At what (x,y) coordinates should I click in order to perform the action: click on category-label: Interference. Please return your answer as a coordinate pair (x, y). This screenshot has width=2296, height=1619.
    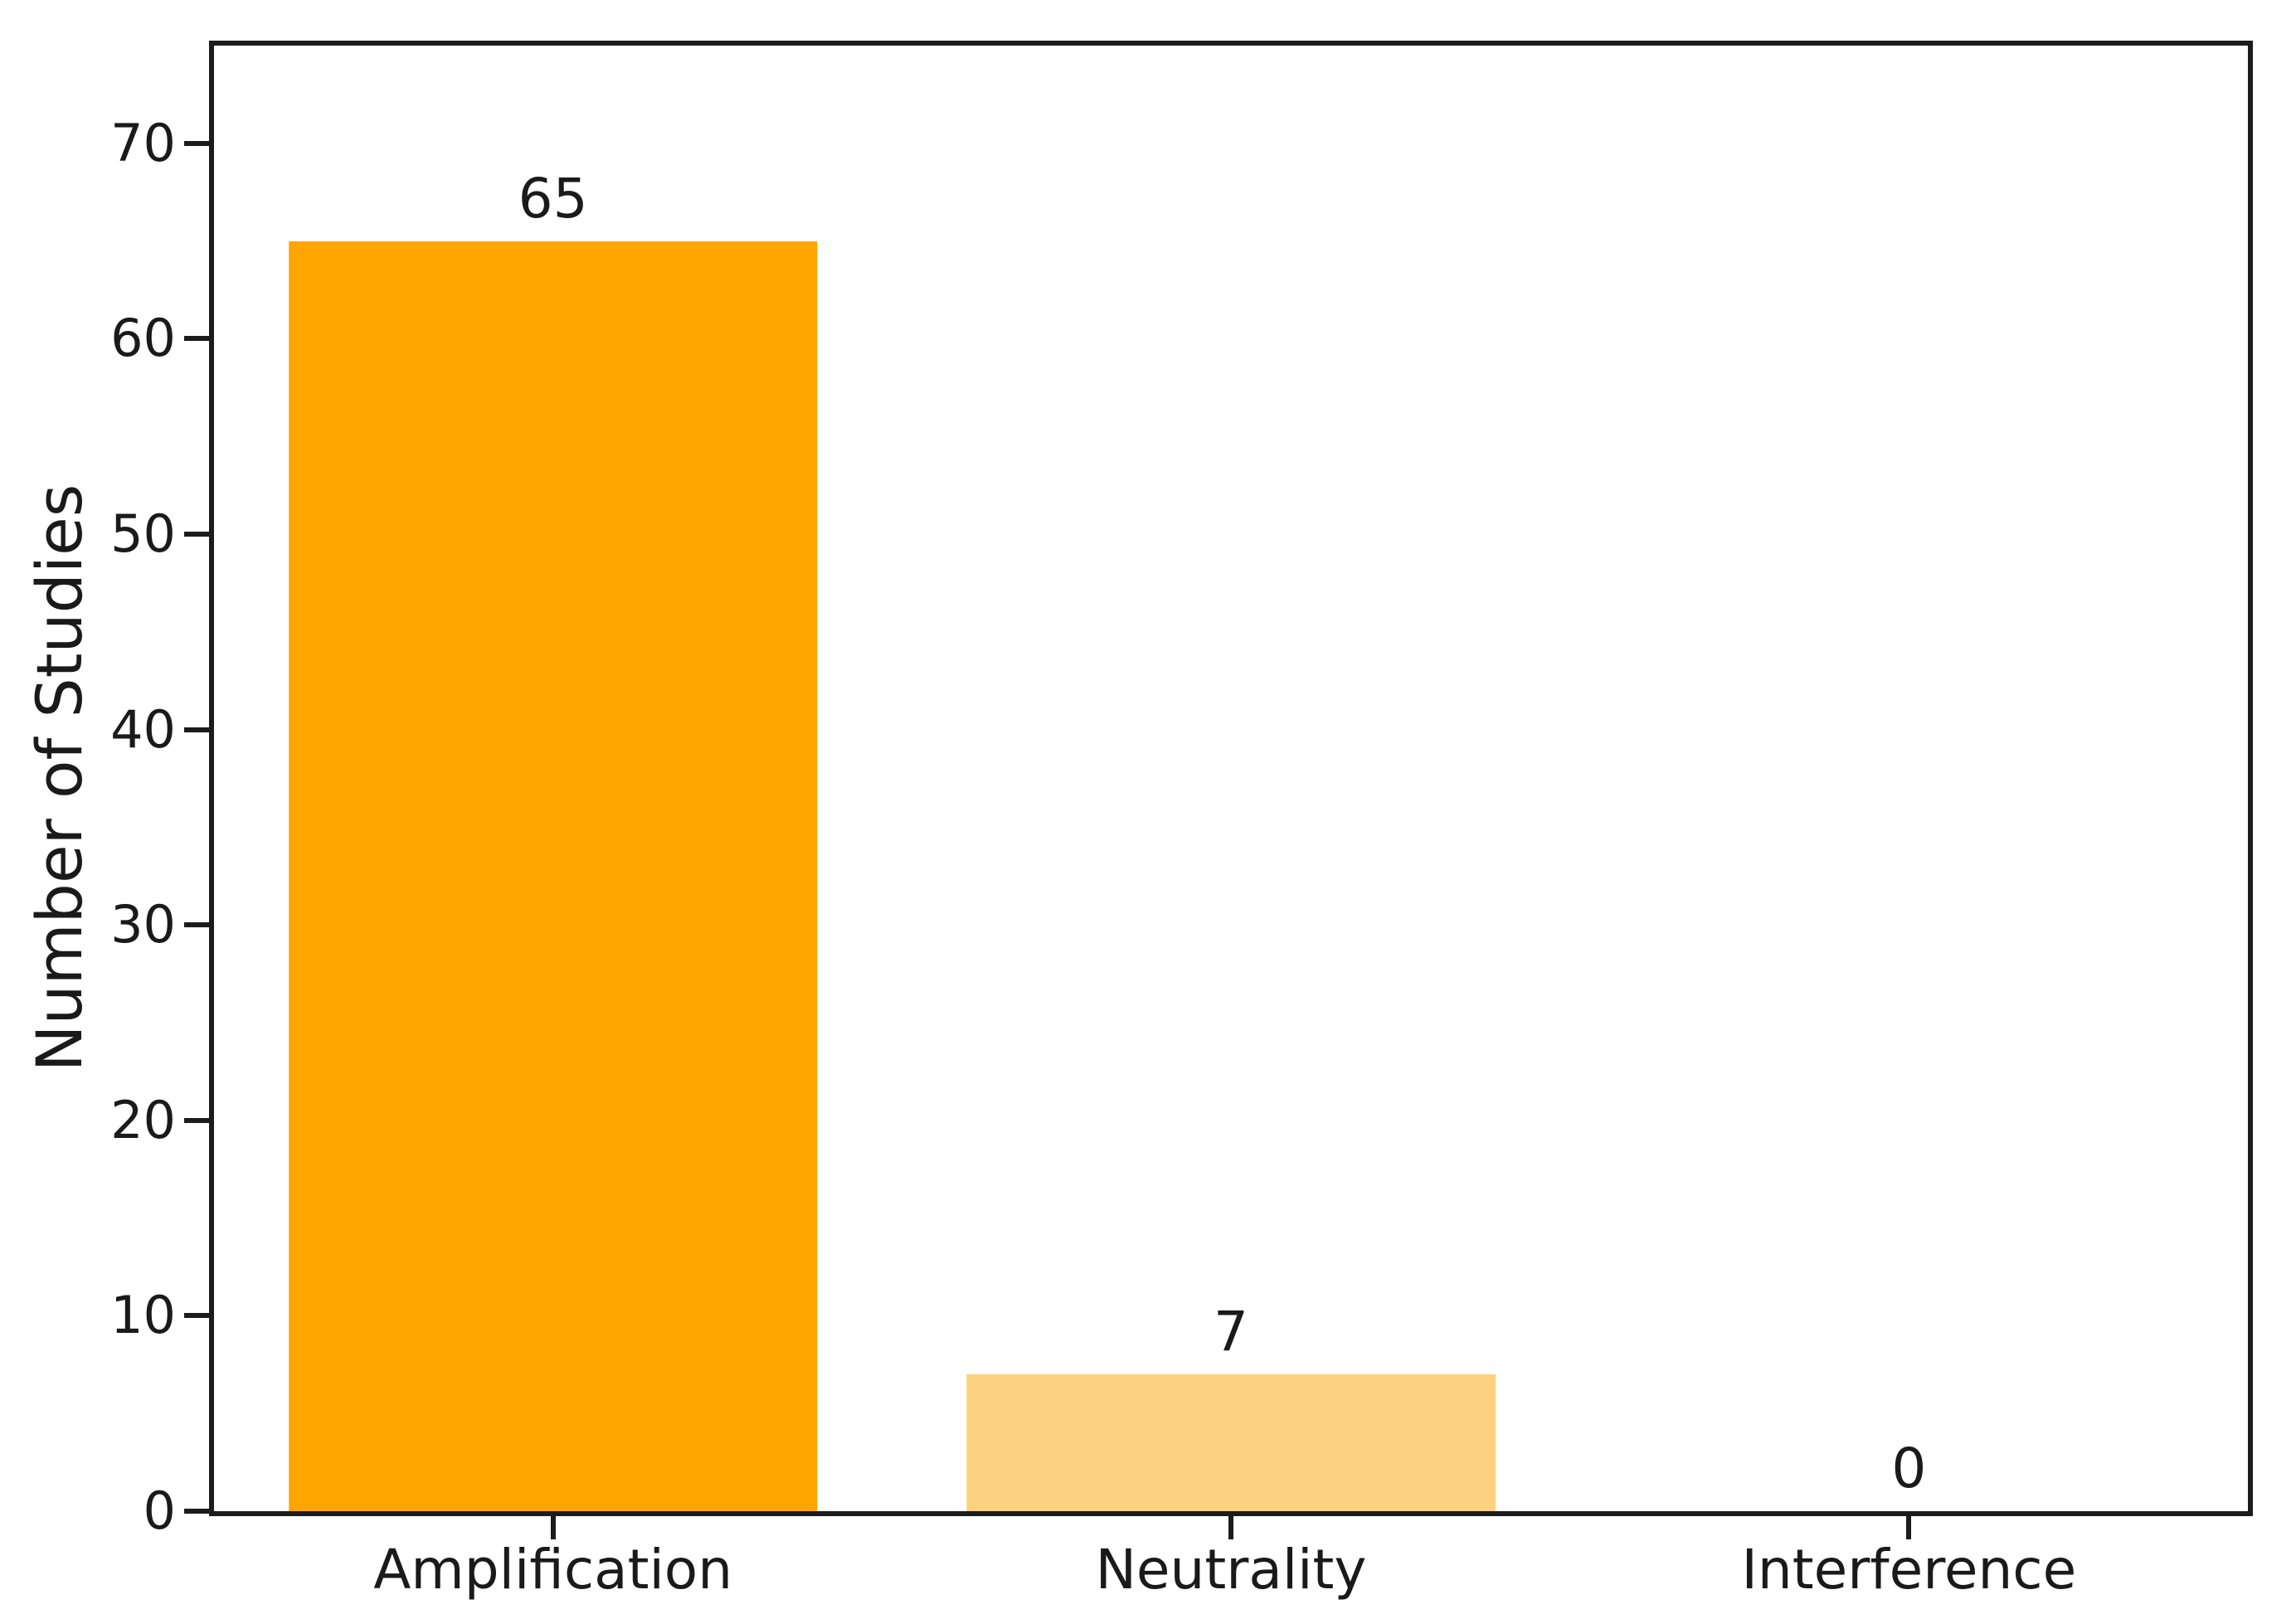
    Looking at the image, I should click on (1909, 1570).